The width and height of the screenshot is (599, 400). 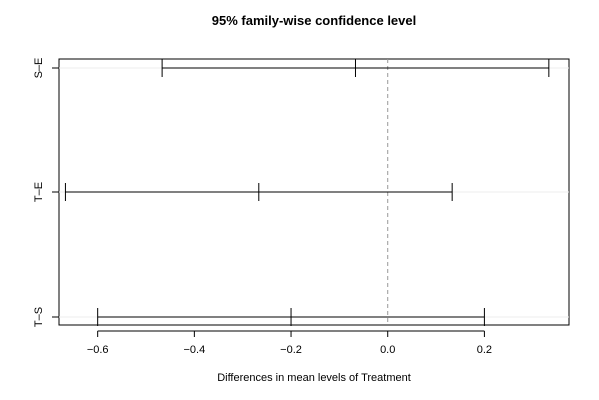 I want to click on x-tick-label: −0.2, so click(x=291, y=350).